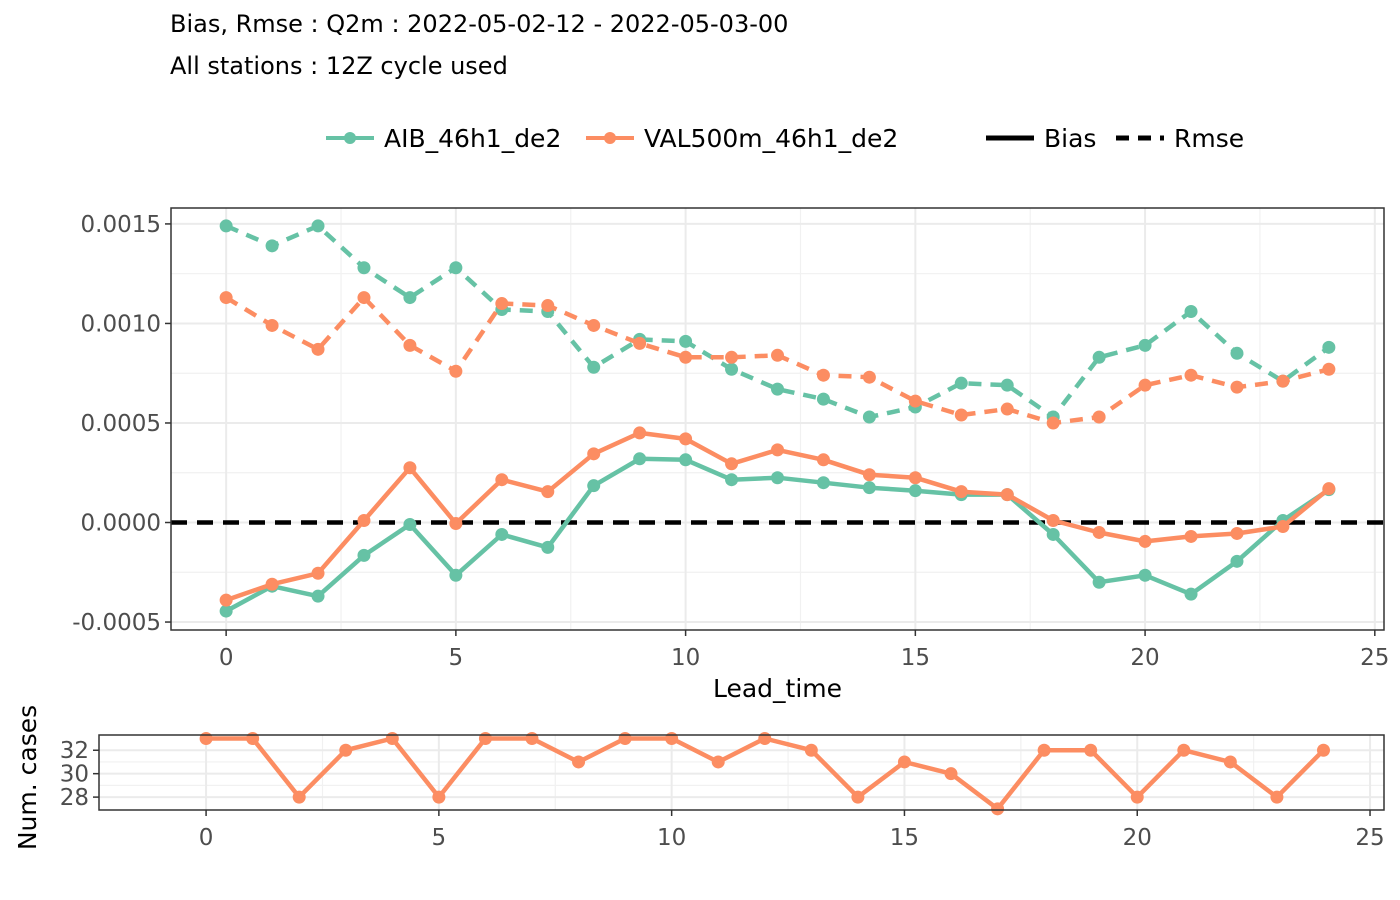 Image resolution: width=1400 pixels, height=900 pixels. What do you see at coordinates (27, 777) in the screenshot?
I see `y-axis-label: Num. cases` at bounding box center [27, 777].